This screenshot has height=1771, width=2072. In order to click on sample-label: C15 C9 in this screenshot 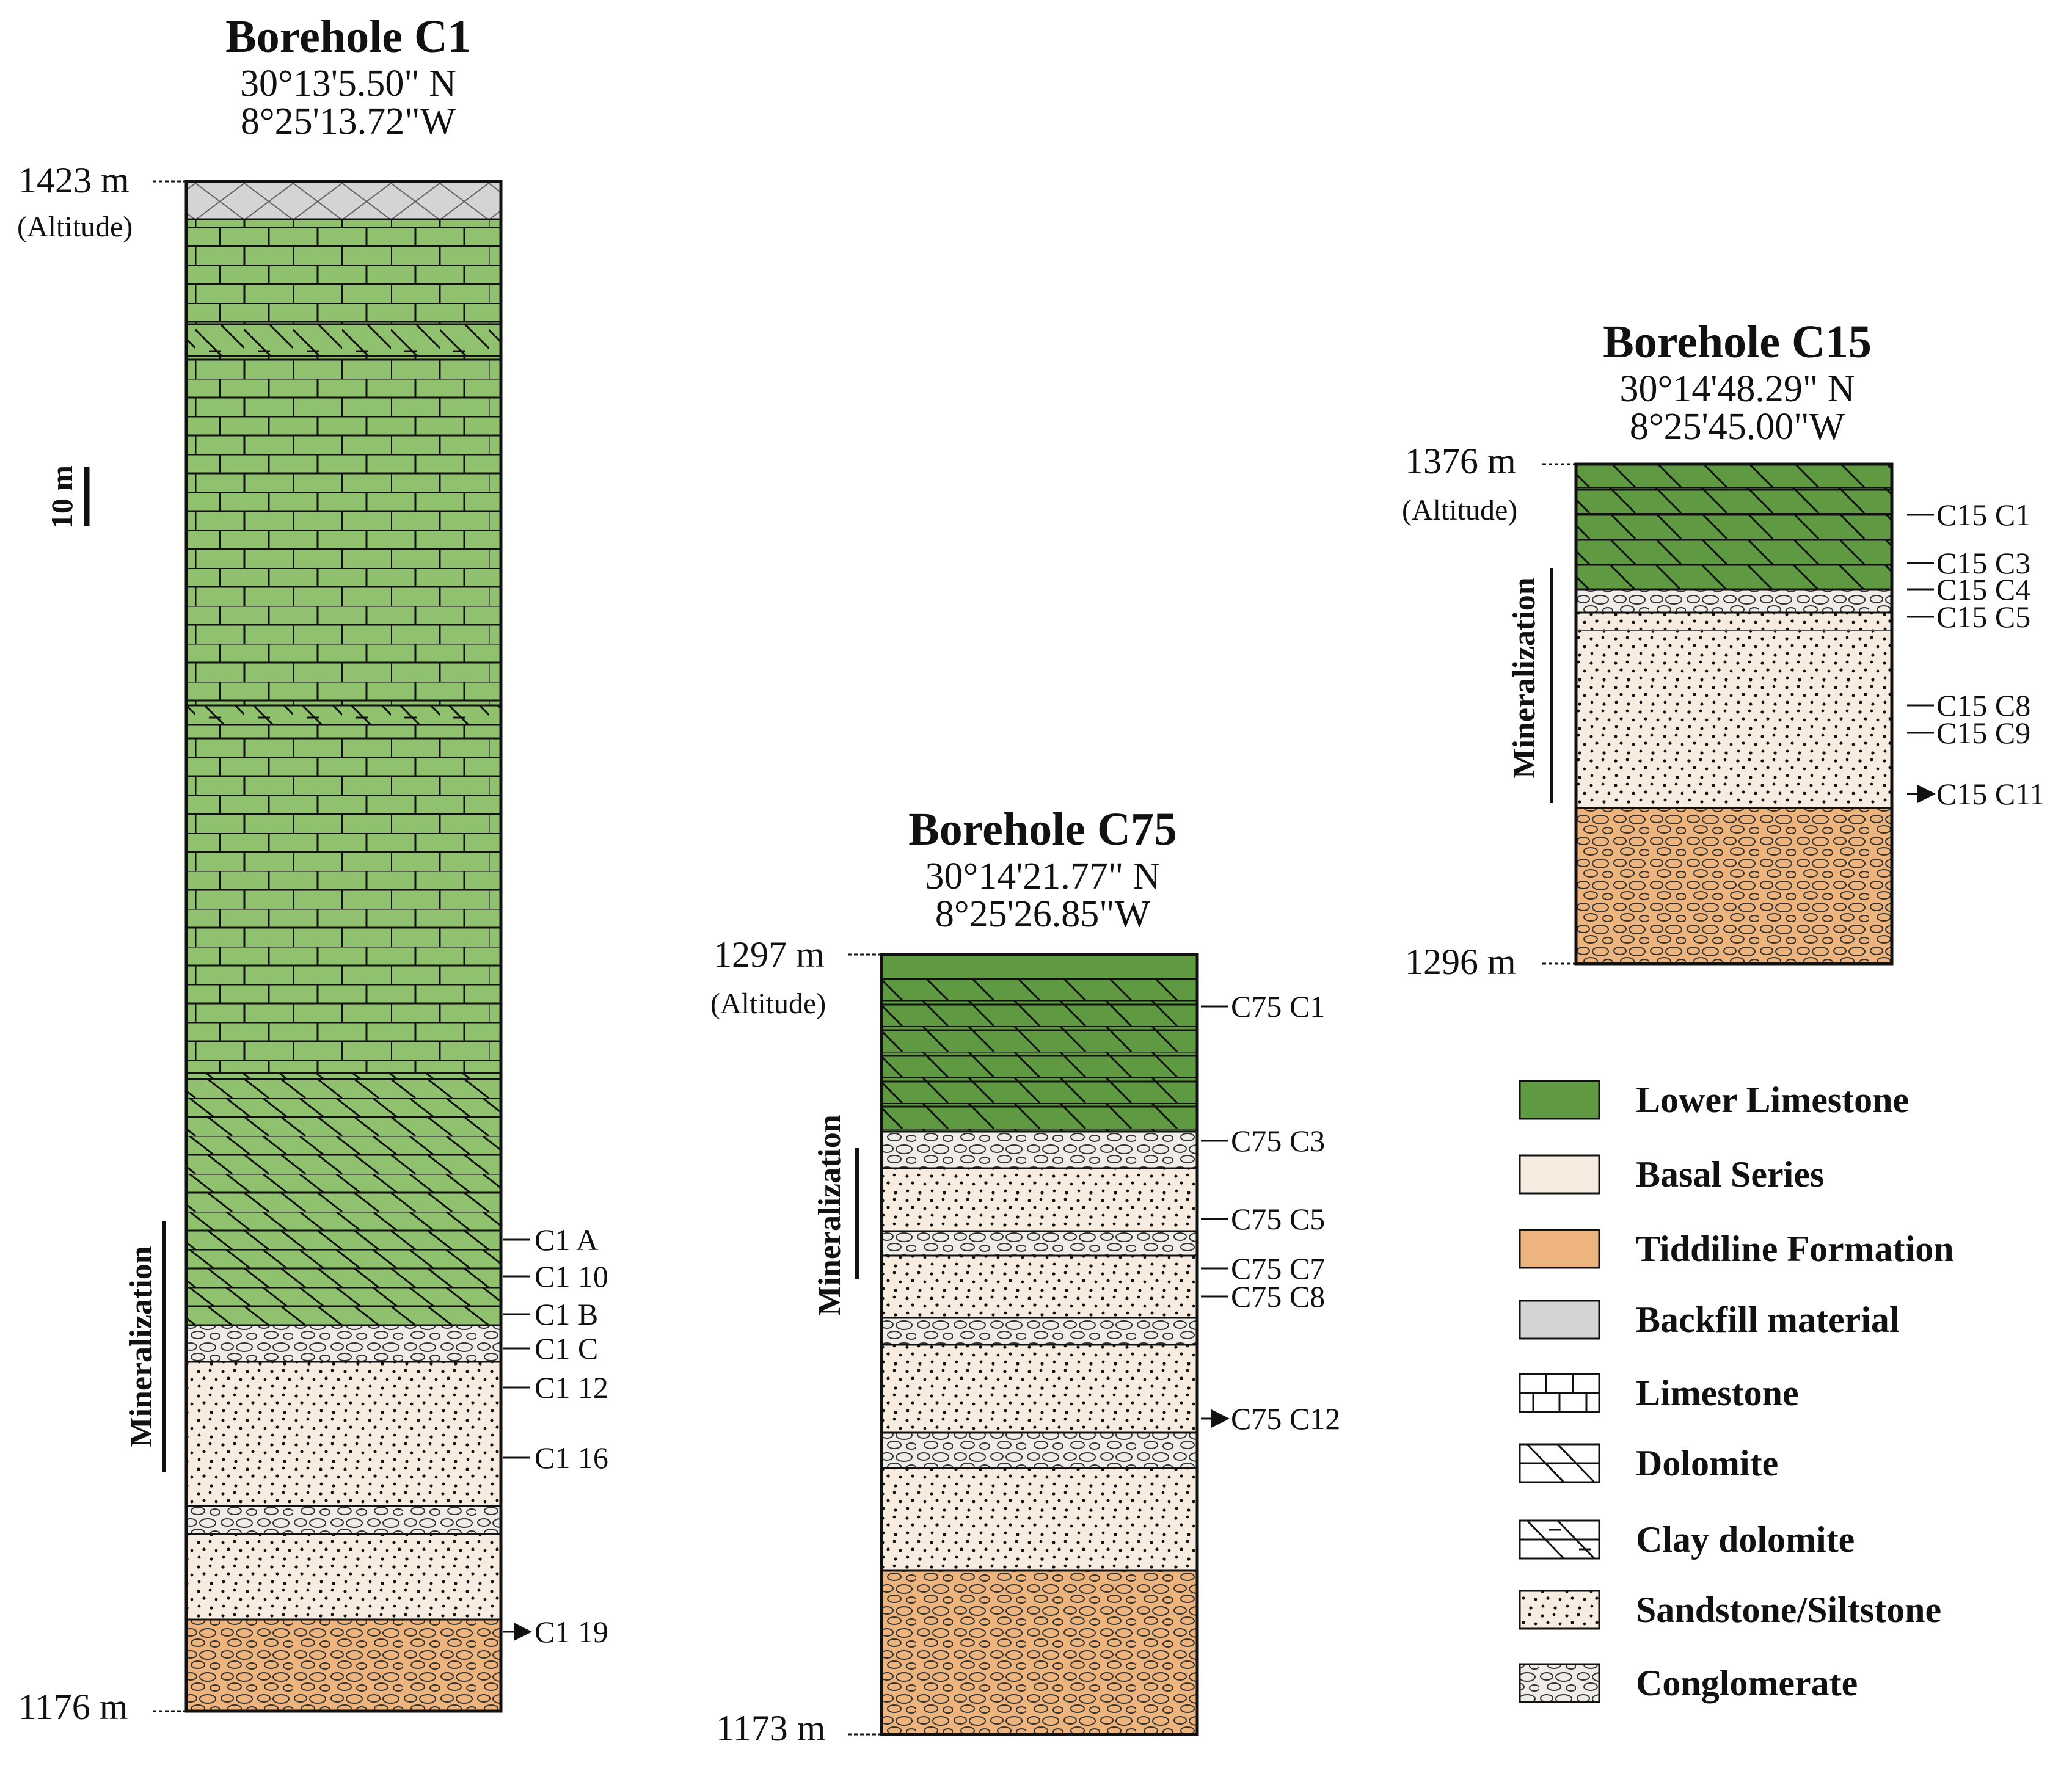, I will do `click(1983, 733)`.